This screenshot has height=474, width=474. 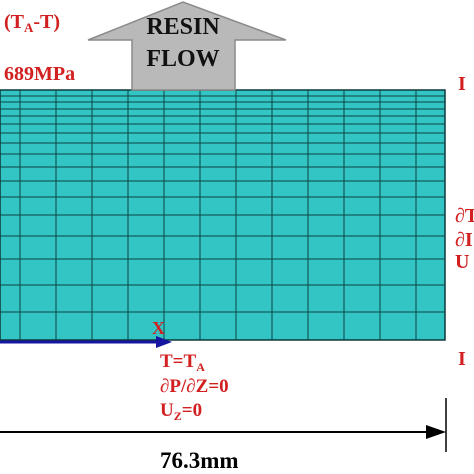 What do you see at coordinates (167, 410) in the screenshot?
I see `text: U` at bounding box center [167, 410].